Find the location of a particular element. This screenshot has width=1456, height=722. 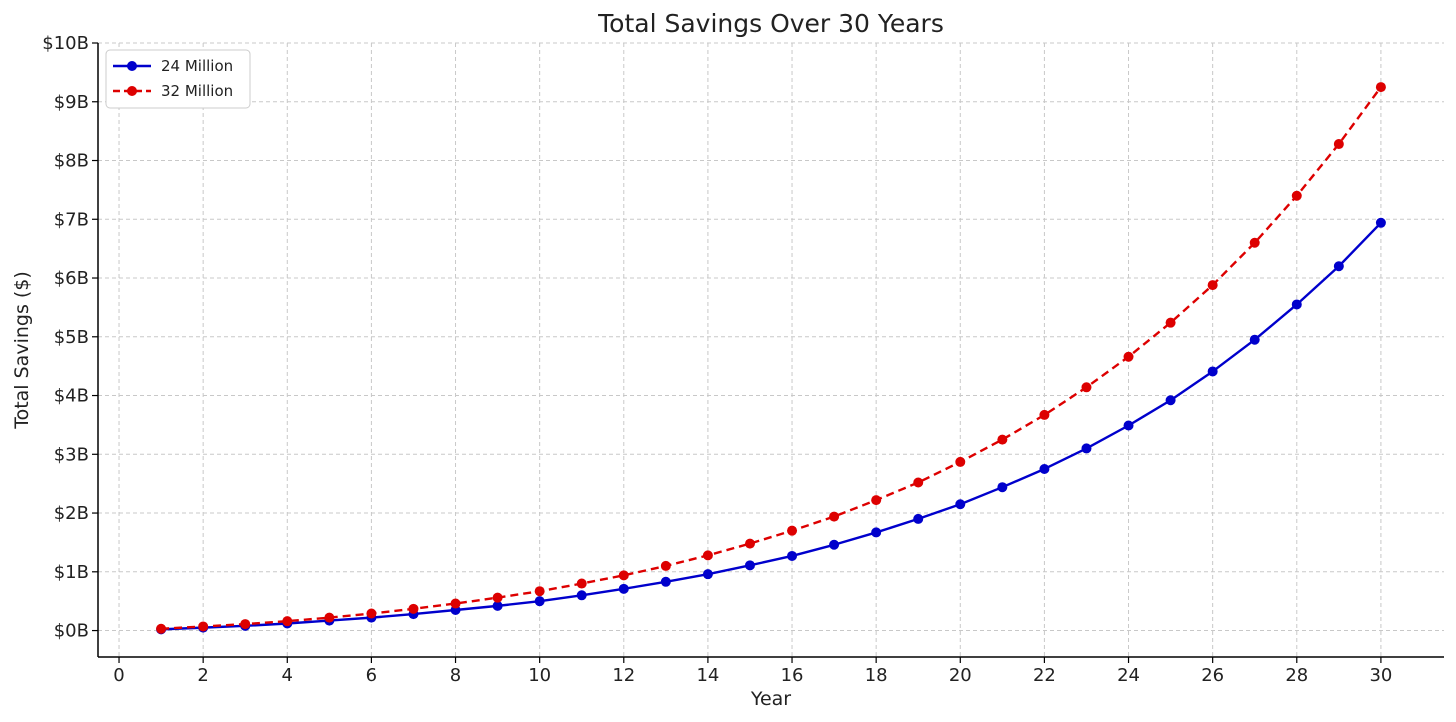

x-tick-label: 0 is located at coordinates (118, 675).